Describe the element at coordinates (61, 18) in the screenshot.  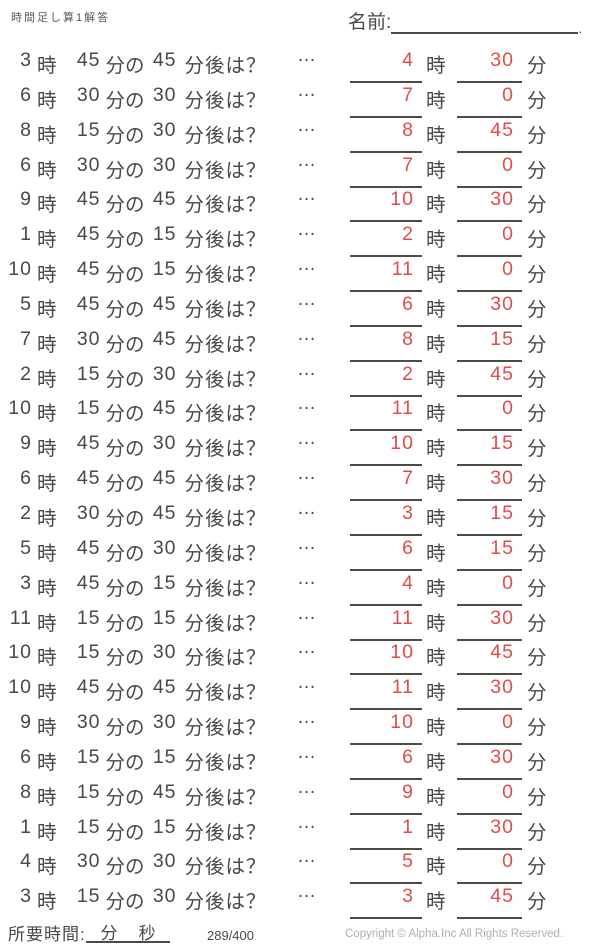
I see `page-title: 時間足し算1解答` at that location.